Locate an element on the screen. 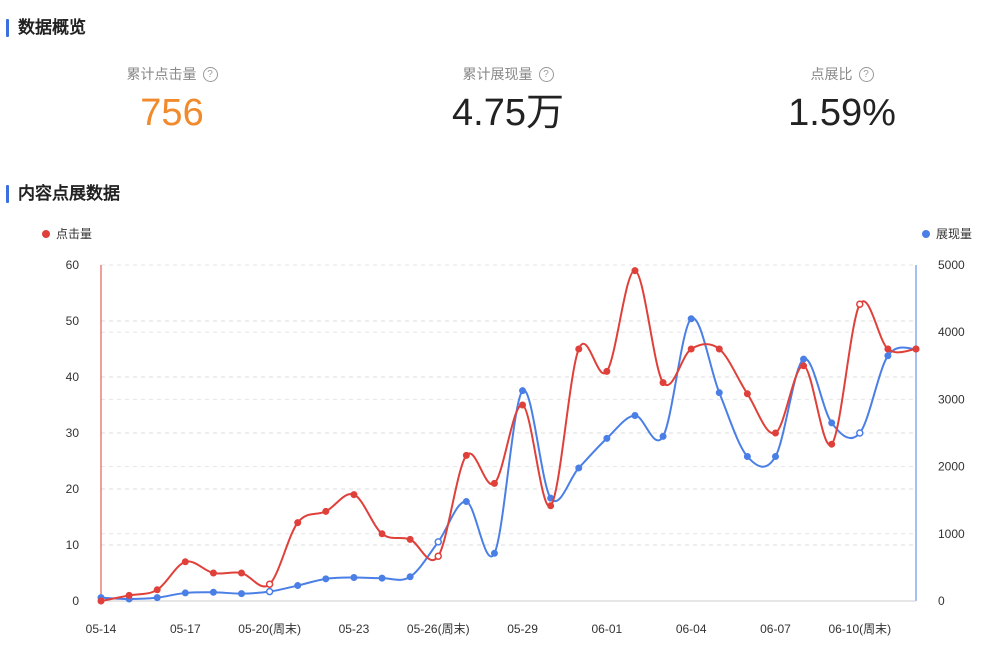 Image resolution: width=1006 pixels, height=662 pixels. x-tick-label: 06-07 is located at coordinates (775, 629).